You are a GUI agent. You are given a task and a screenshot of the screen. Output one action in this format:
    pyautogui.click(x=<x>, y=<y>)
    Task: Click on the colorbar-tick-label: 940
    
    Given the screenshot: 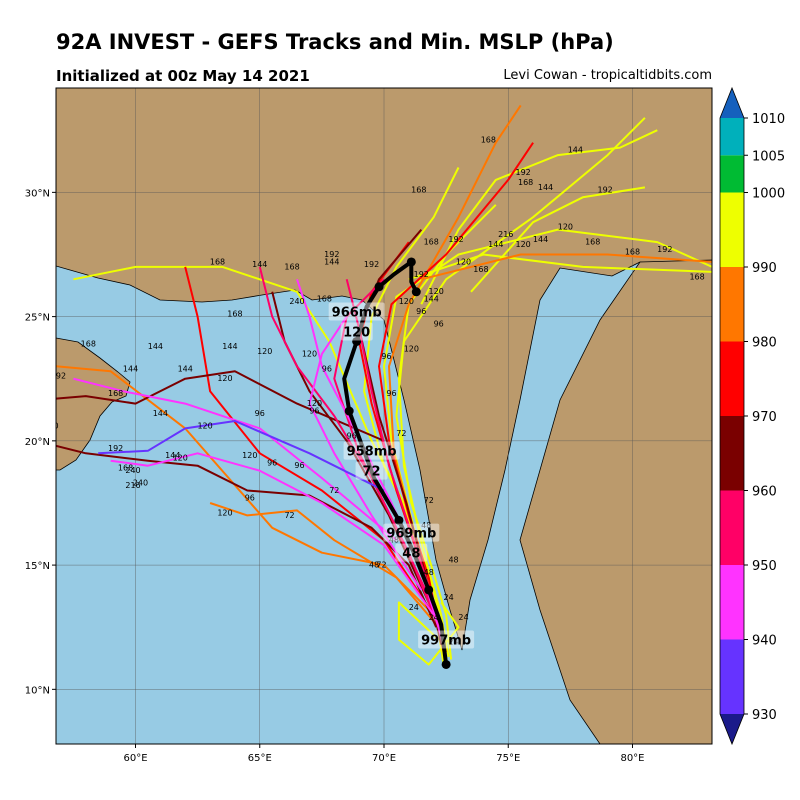 What is the action you would take?
    pyautogui.click(x=764, y=641)
    